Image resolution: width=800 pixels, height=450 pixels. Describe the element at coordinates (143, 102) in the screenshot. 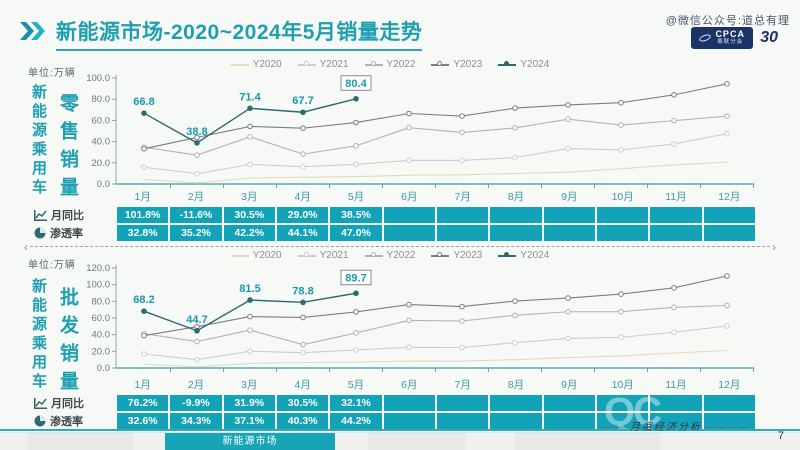

I see `point-label: 66.8` at that location.